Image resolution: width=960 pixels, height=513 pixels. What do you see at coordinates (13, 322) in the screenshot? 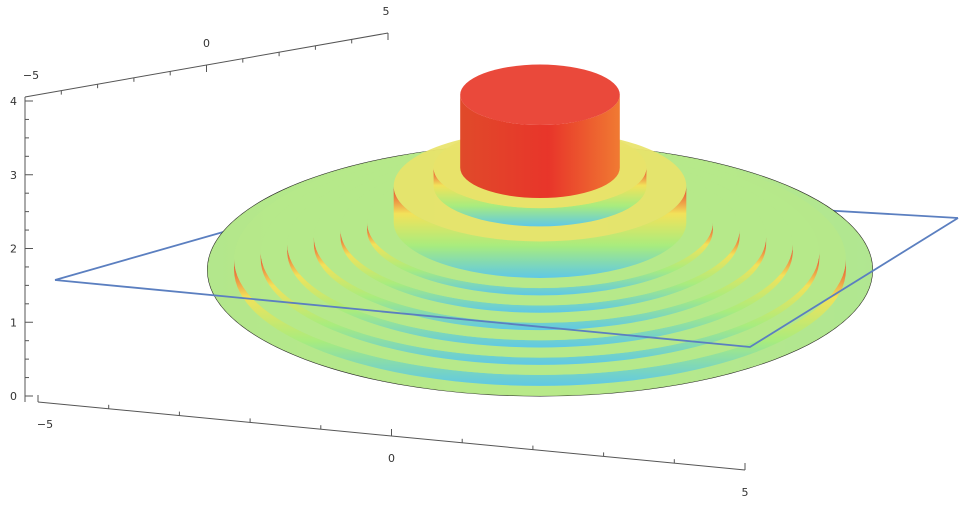
I see `z-tick-label: 1` at bounding box center [13, 322].